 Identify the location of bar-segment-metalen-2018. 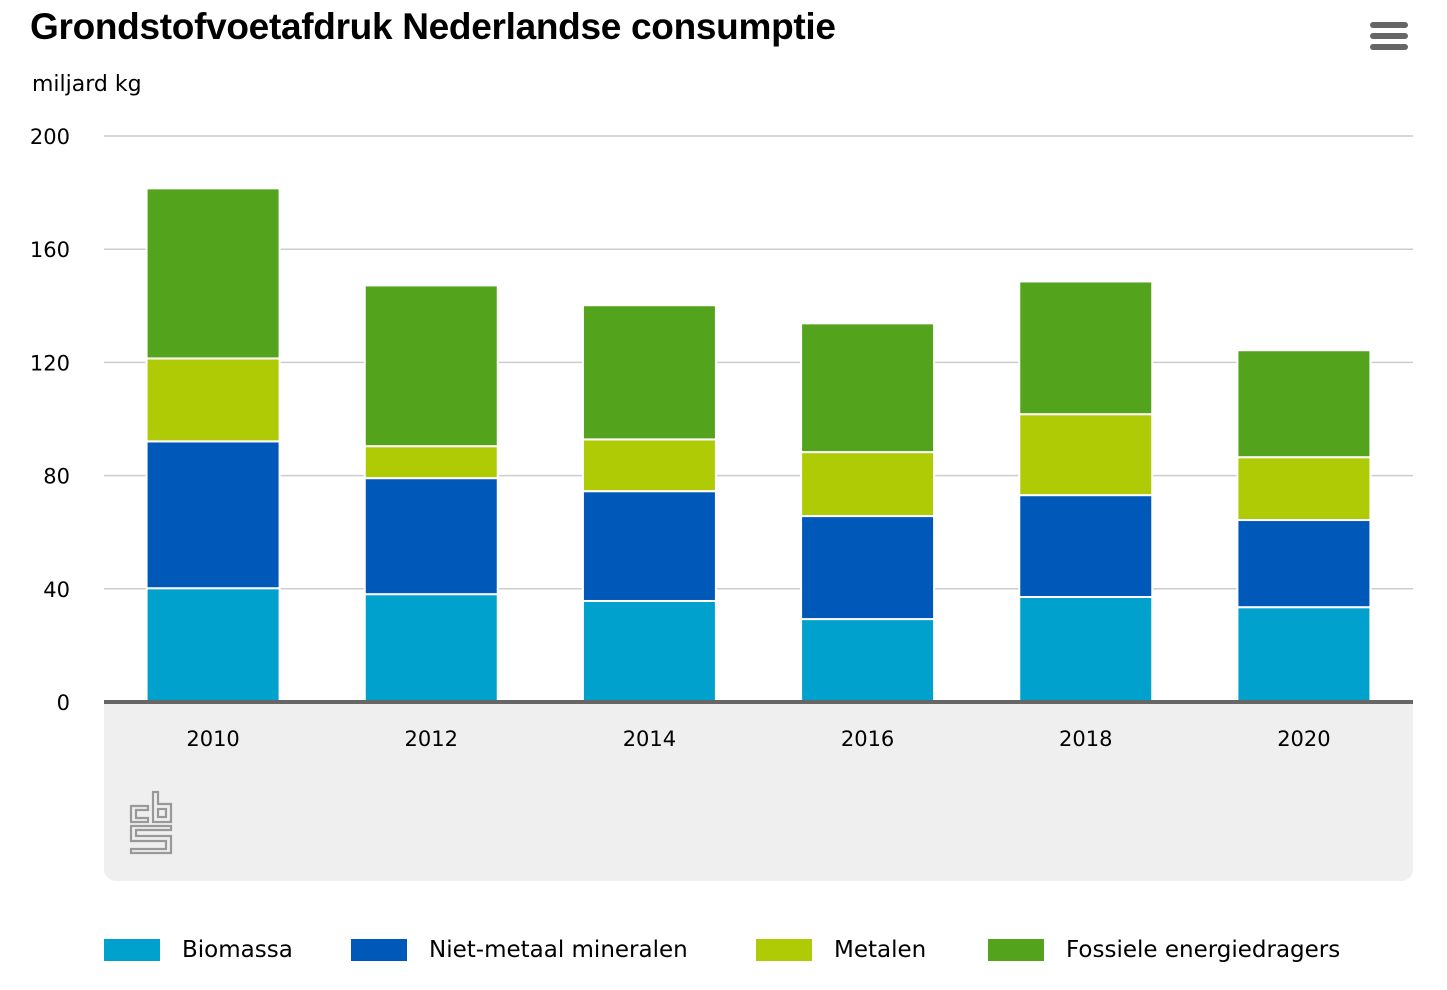
(1086, 455).